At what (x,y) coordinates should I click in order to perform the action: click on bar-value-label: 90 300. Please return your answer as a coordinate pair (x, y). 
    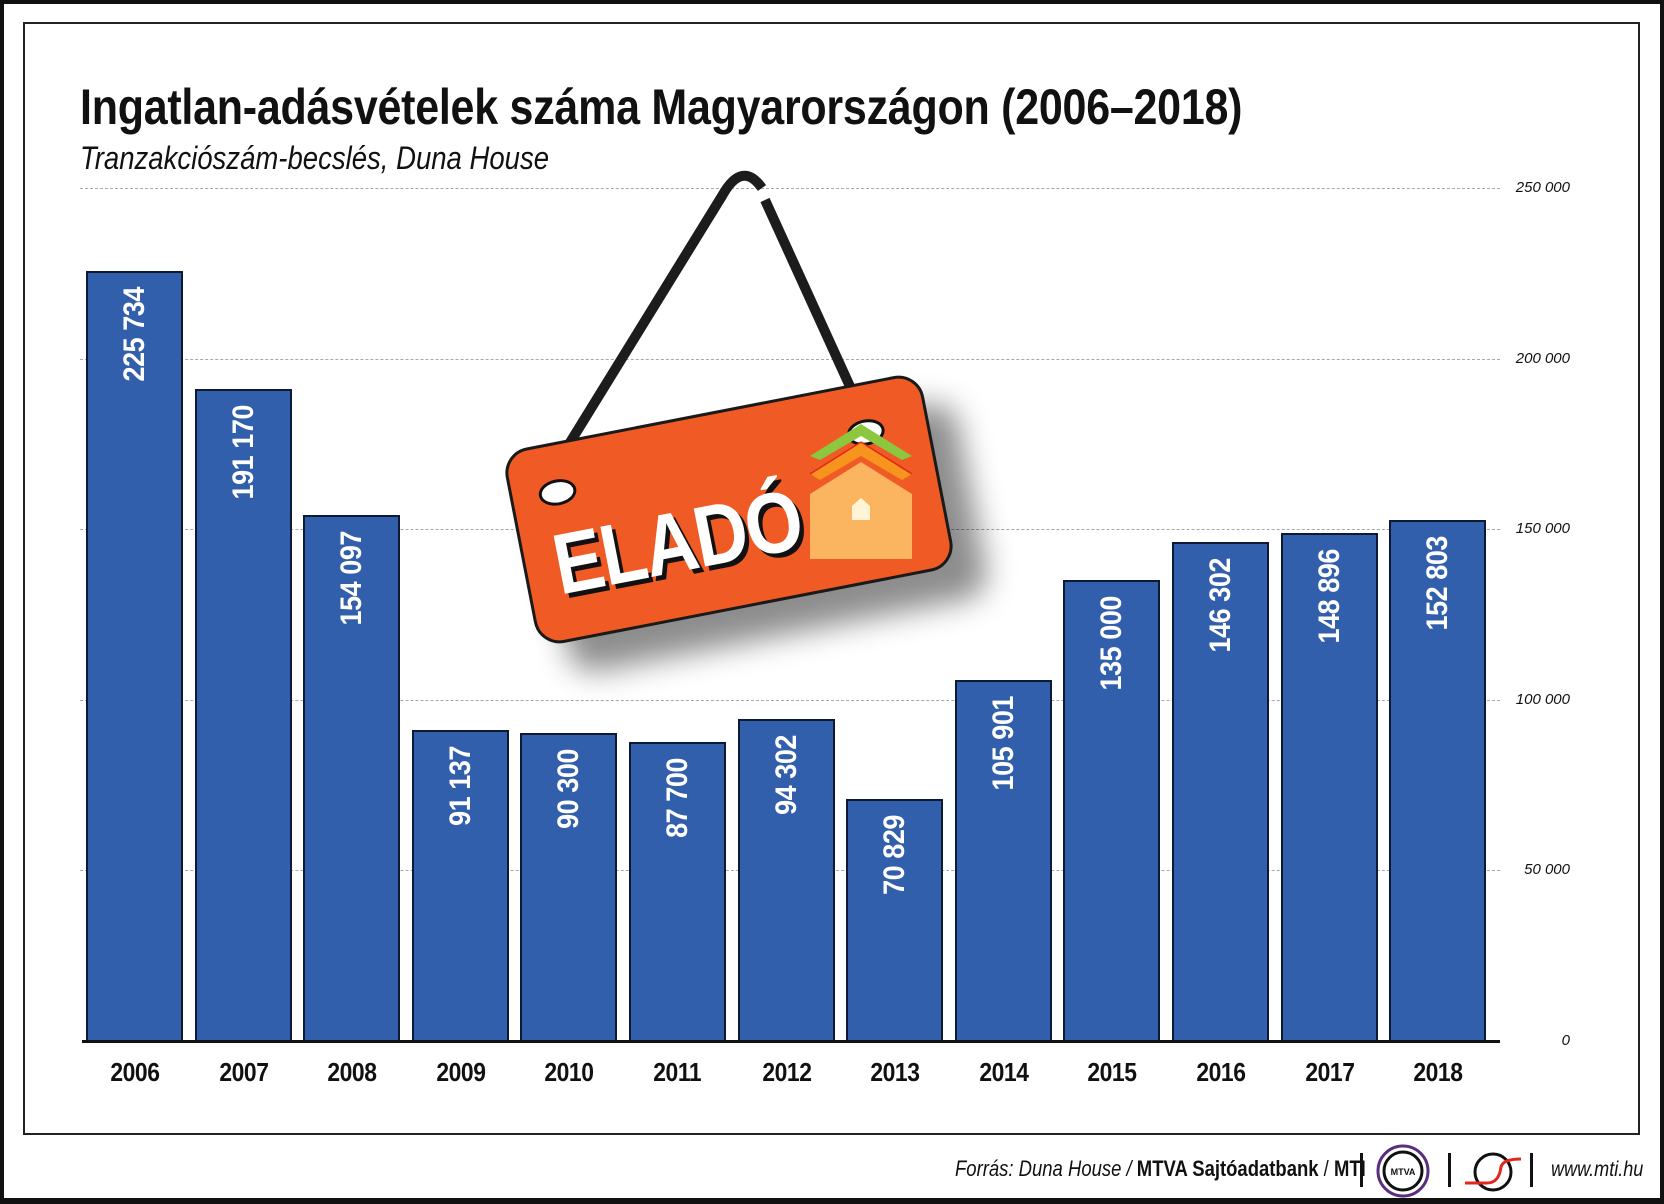
    Looking at the image, I should click on (569, 793).